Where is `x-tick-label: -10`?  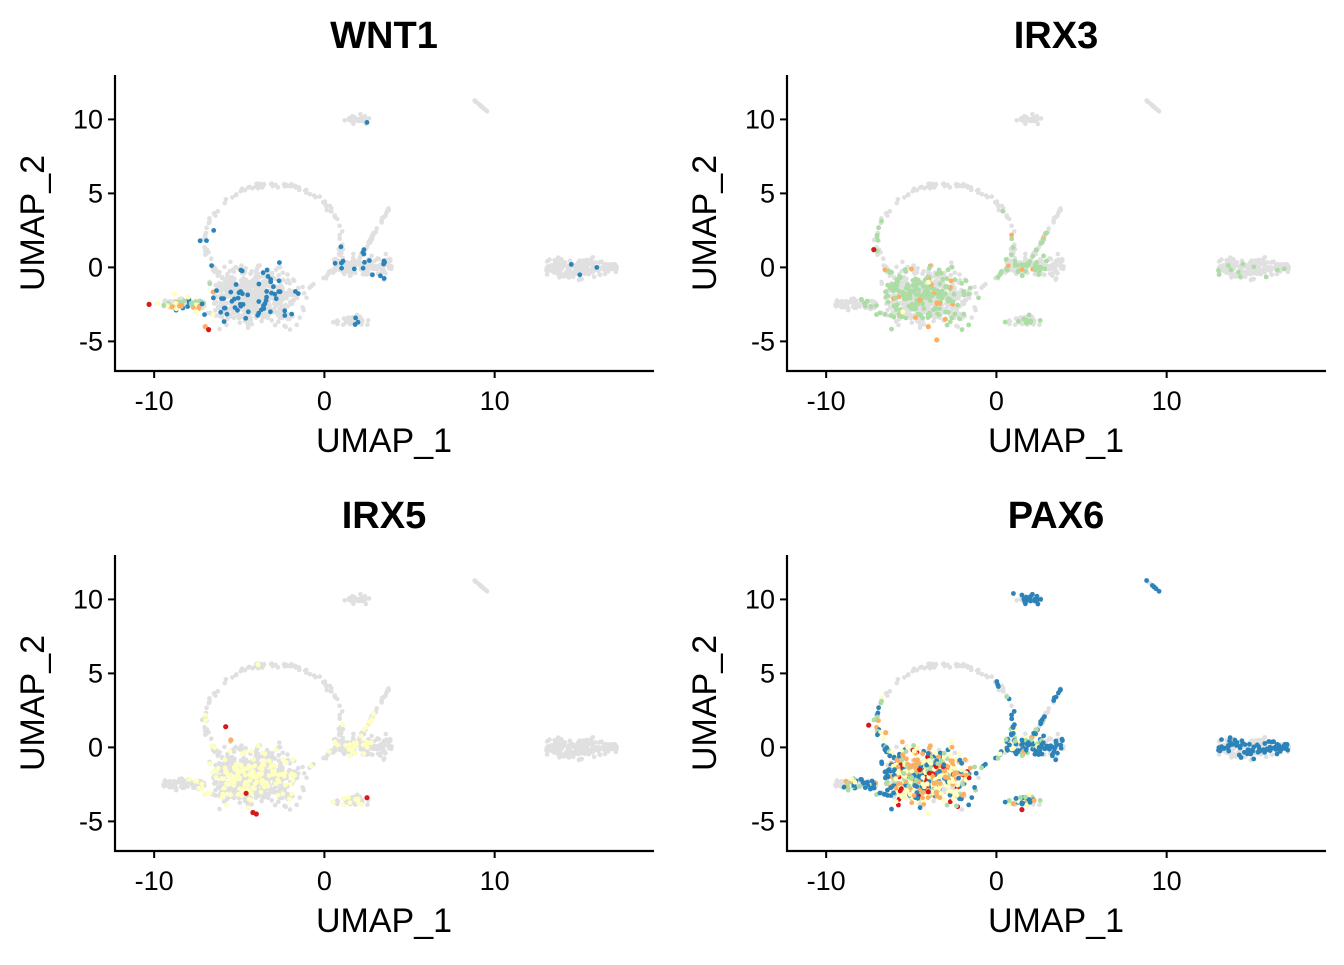
x-tick-label: -10 is located at coordinates (154, 401).